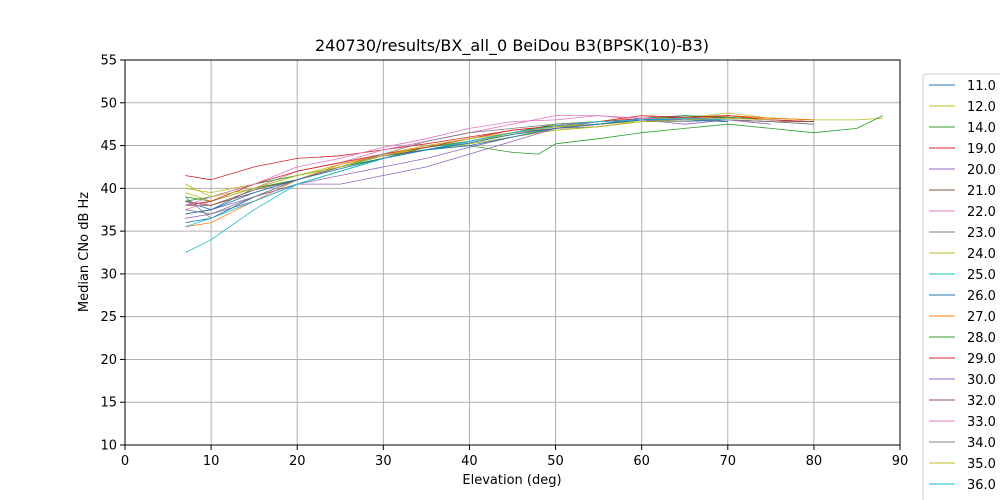 Image resolution: width=1000 pixels, height=500 pixels. I want to click on x-tick-label: 90, so click(900, 461).